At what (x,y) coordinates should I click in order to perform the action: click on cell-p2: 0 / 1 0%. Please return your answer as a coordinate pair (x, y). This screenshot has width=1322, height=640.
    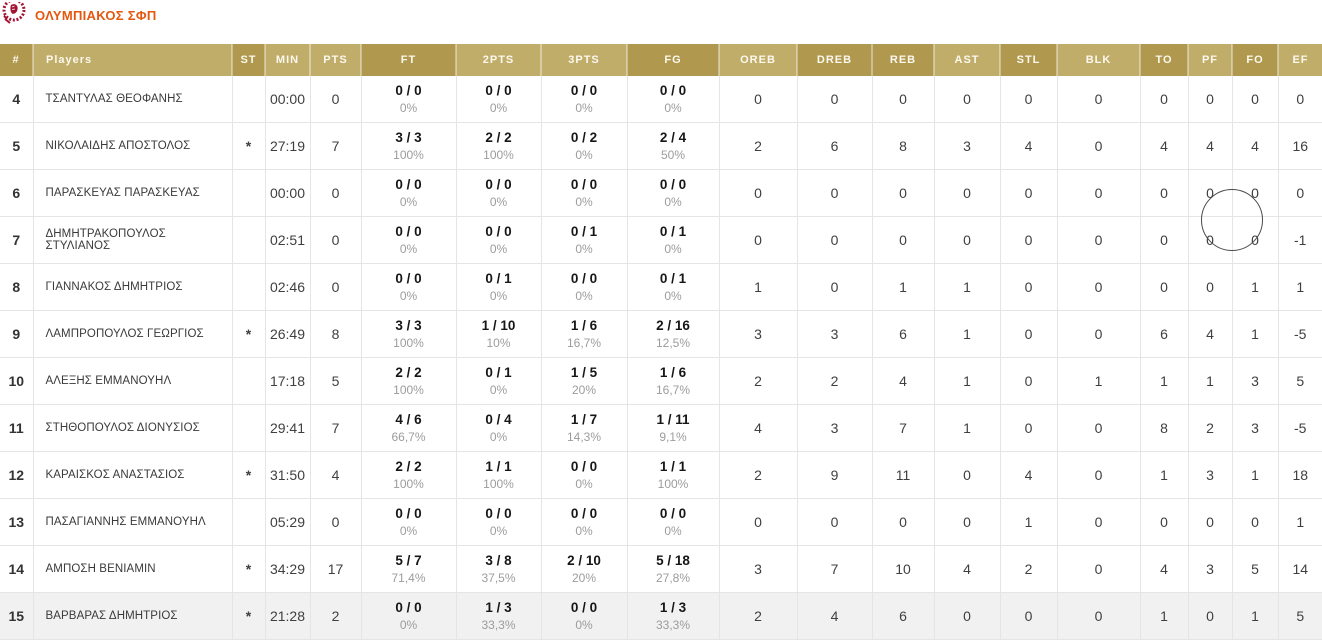
    Looking at the image, I should click on (499, 381).